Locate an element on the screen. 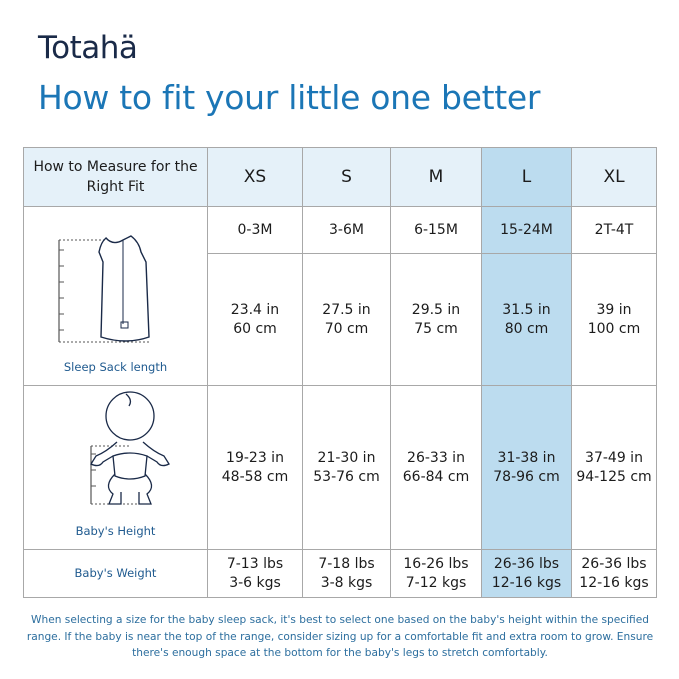 This screenshot has width=679, height=679. length-xl: 39 in 100 cm is located at coordinates (614, 319).